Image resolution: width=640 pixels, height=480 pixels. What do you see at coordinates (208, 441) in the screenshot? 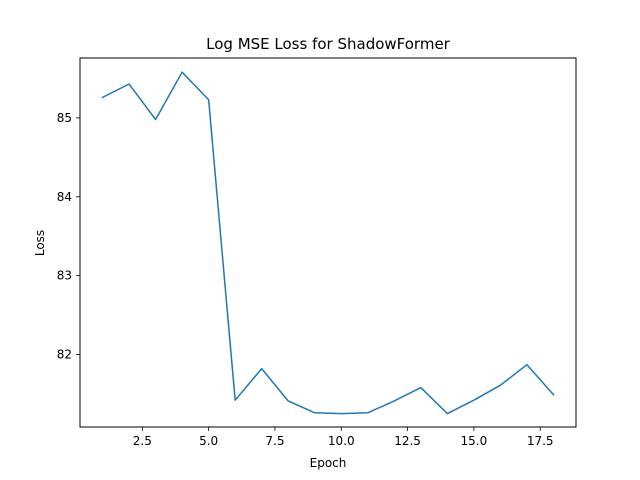
I see `x-tick-label: 5.0` at bounding box center [208, 441].